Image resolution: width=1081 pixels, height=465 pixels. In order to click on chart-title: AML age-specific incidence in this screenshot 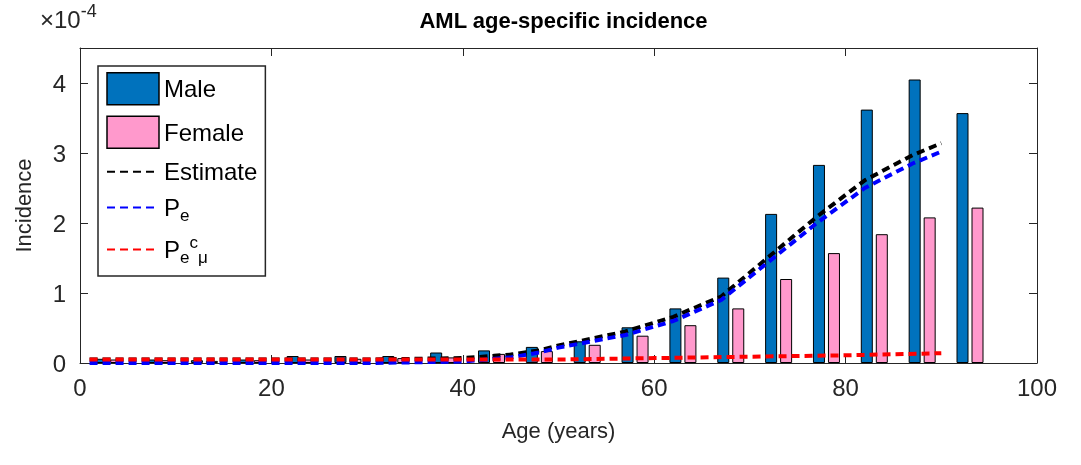, I will do `click(563, 20)`.